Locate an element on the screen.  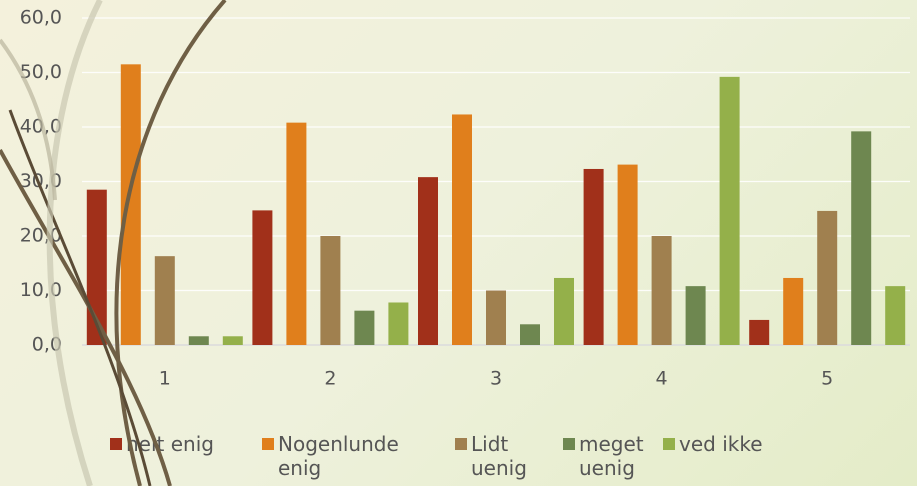
legend-label: Nogenlunde enig is located at coordinates (338, 456).